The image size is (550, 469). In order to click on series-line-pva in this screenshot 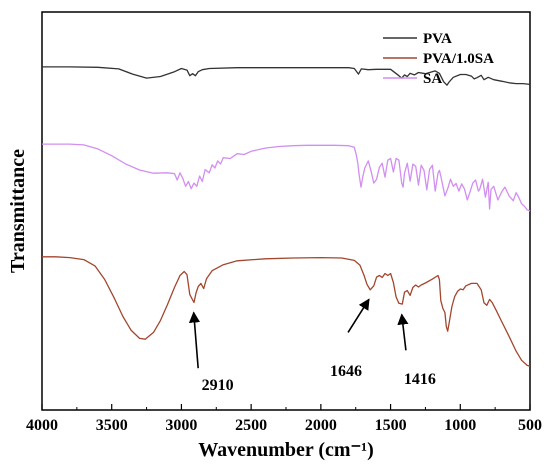, I will do `click(286, 76)`.